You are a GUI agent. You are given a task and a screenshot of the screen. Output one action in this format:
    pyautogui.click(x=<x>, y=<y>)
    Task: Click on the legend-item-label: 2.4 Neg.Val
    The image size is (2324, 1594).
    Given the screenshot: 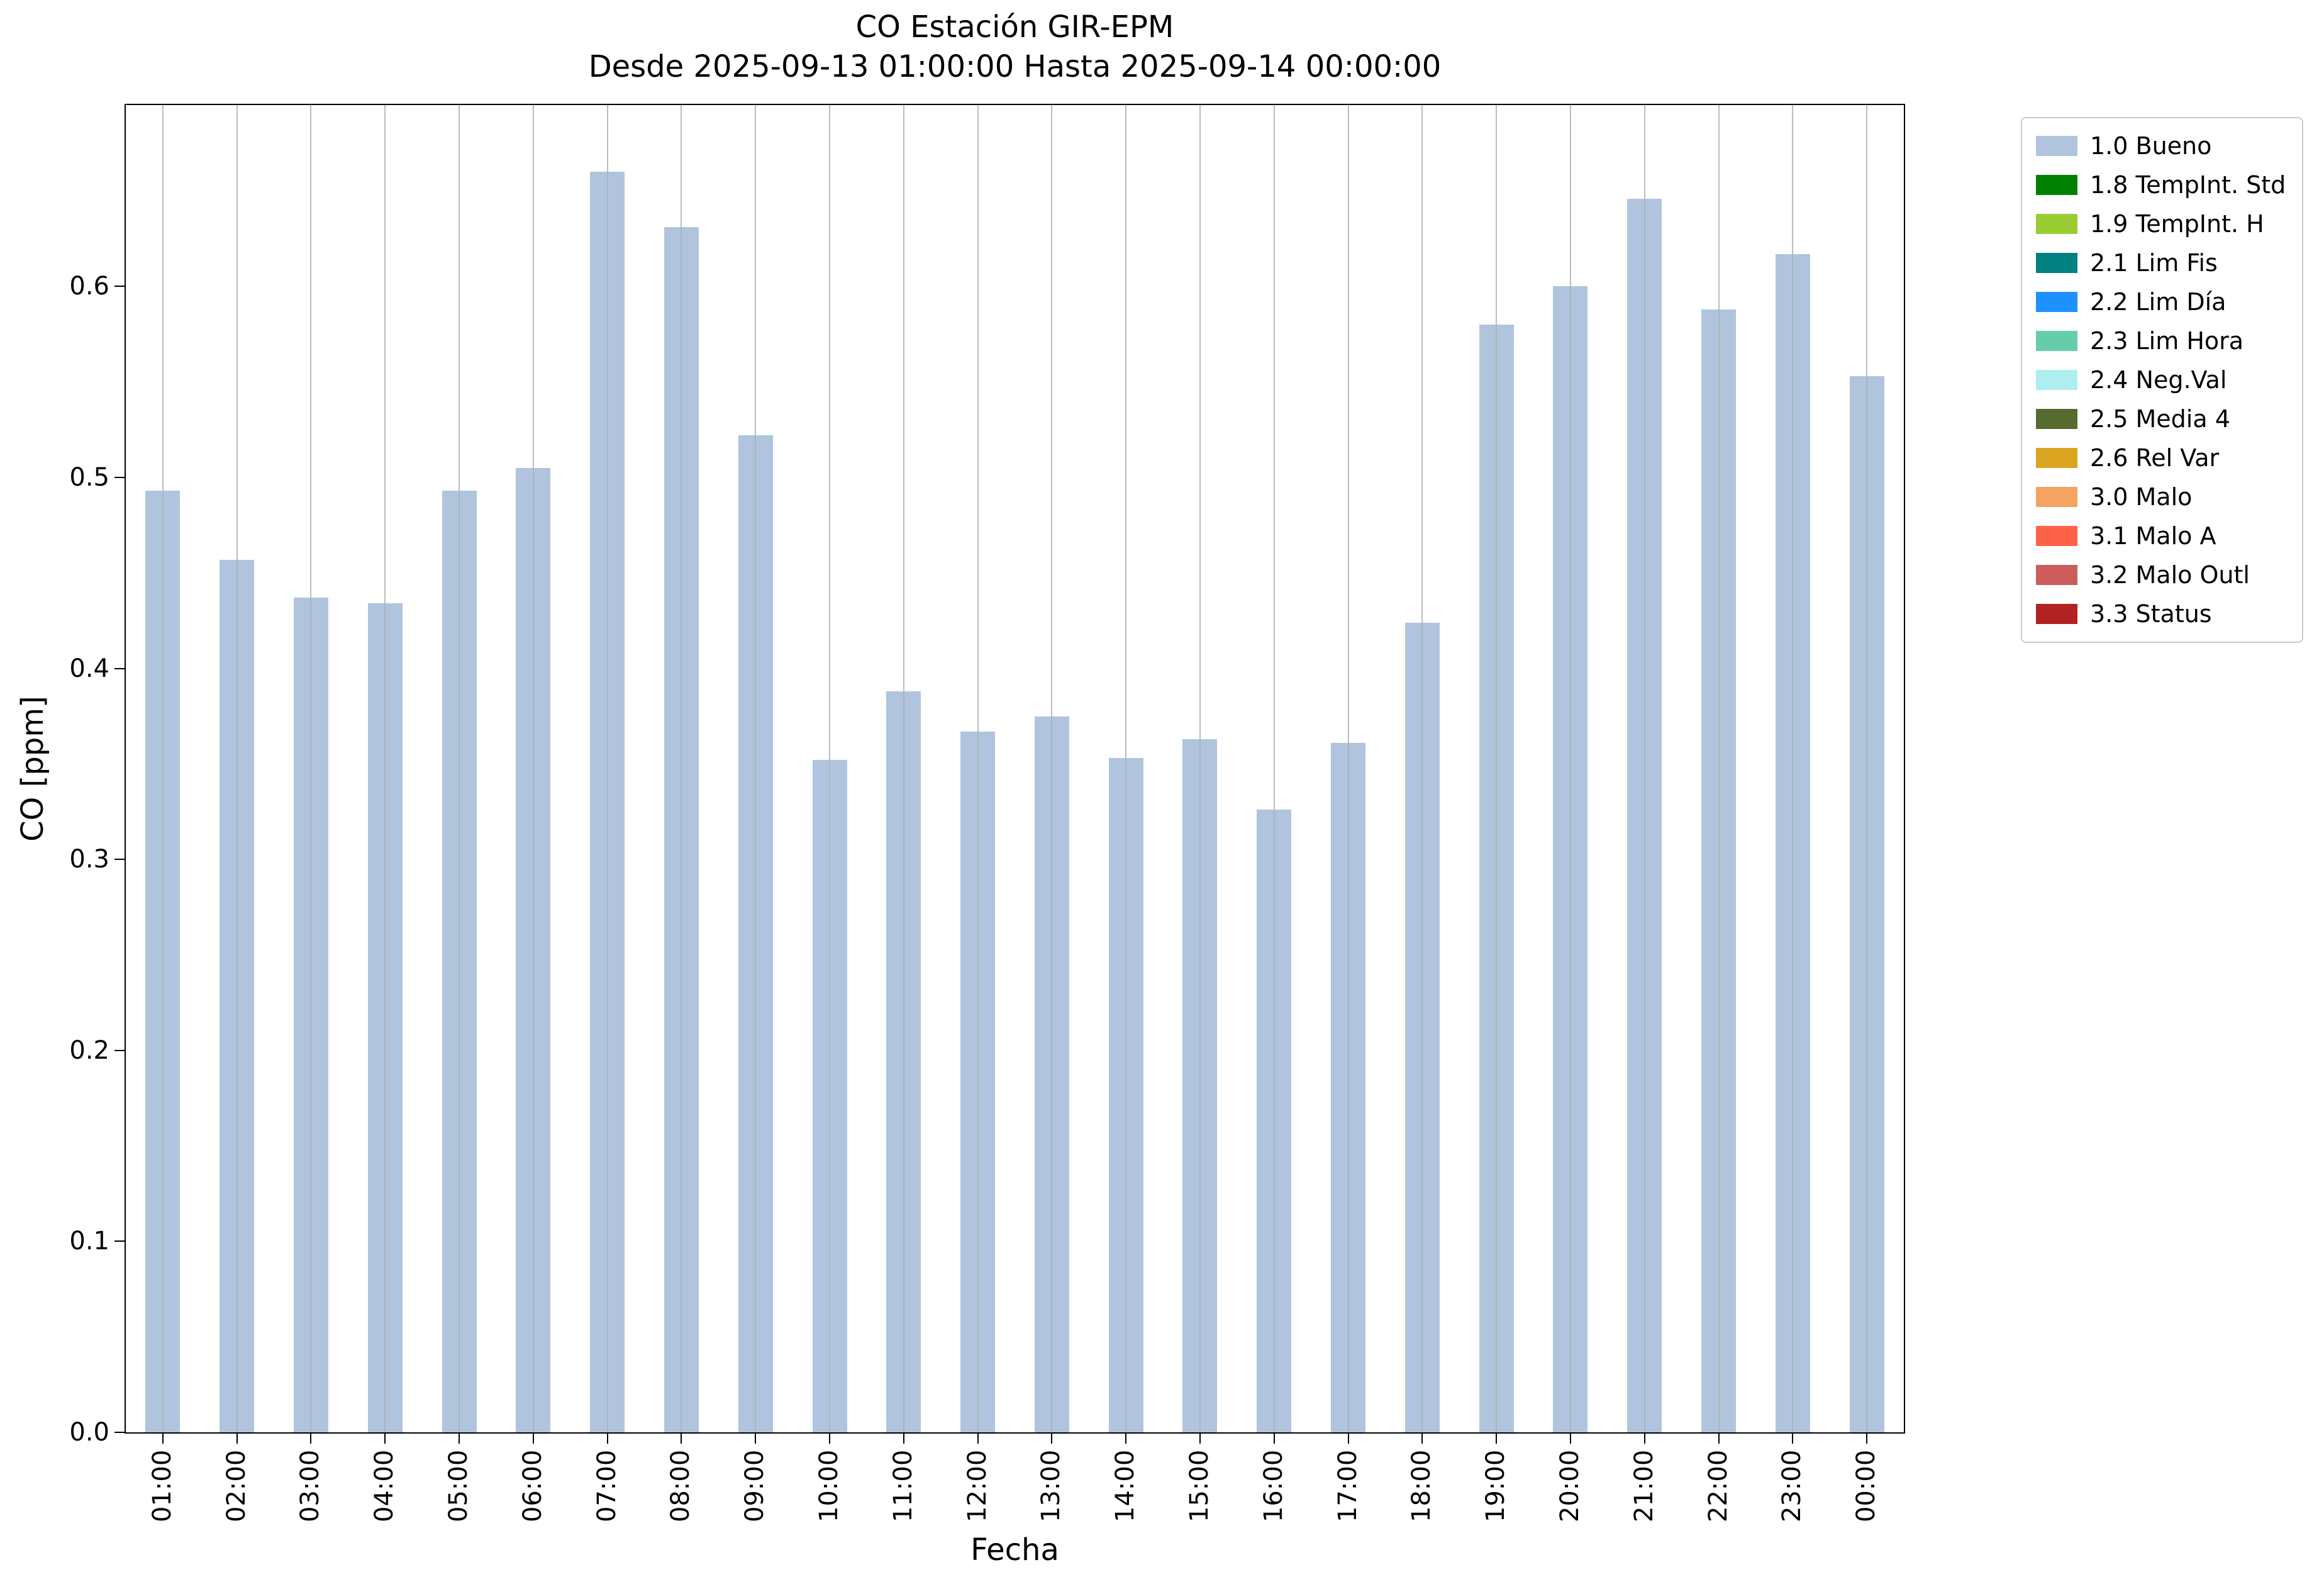 What is the action you would take?
    pyautogui.click(x=2158, y=380)
    